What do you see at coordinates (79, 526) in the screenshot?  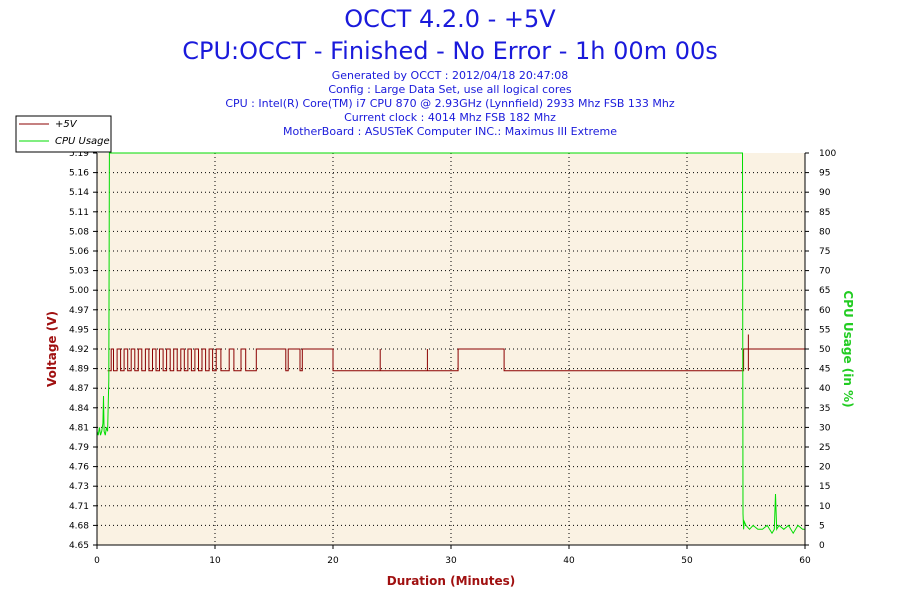 I see `y-tick-label: 4.68` at bounding box center [79, 526].